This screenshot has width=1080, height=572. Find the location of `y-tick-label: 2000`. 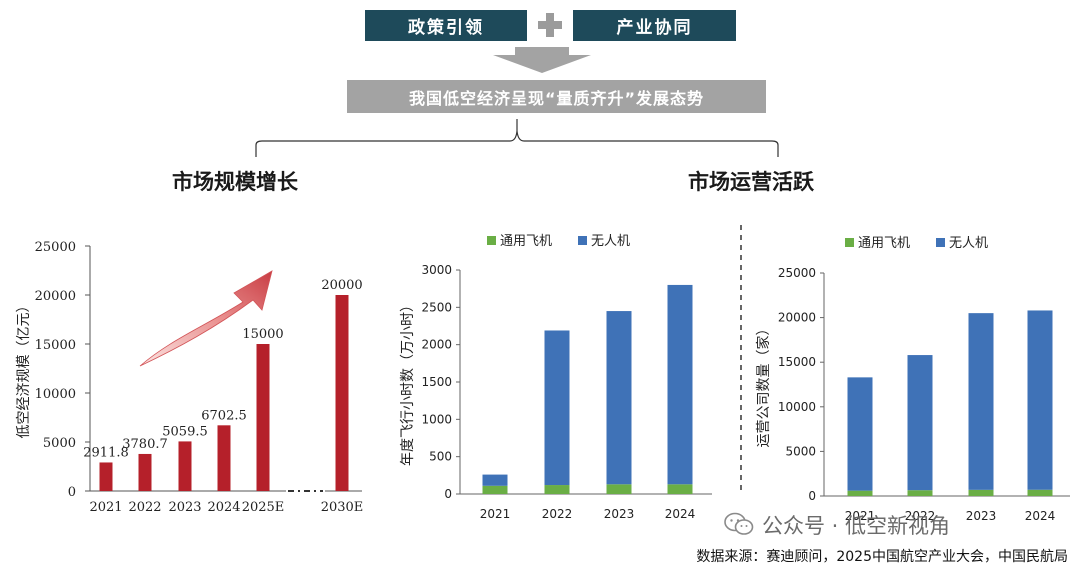

y-tick-label: 2000 is located at coordinates (436, 345).